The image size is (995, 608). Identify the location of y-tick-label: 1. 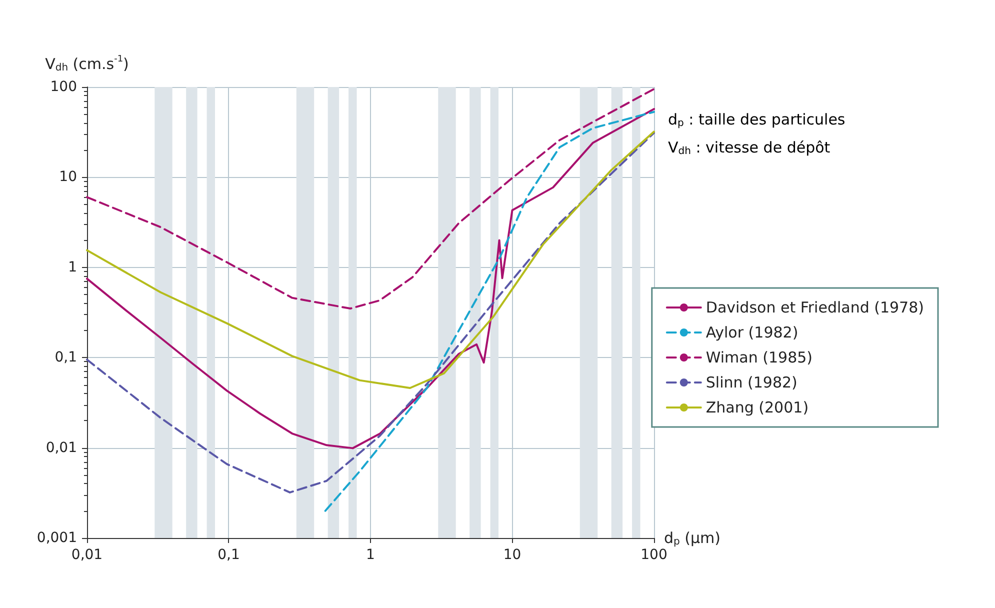
(72, 267).